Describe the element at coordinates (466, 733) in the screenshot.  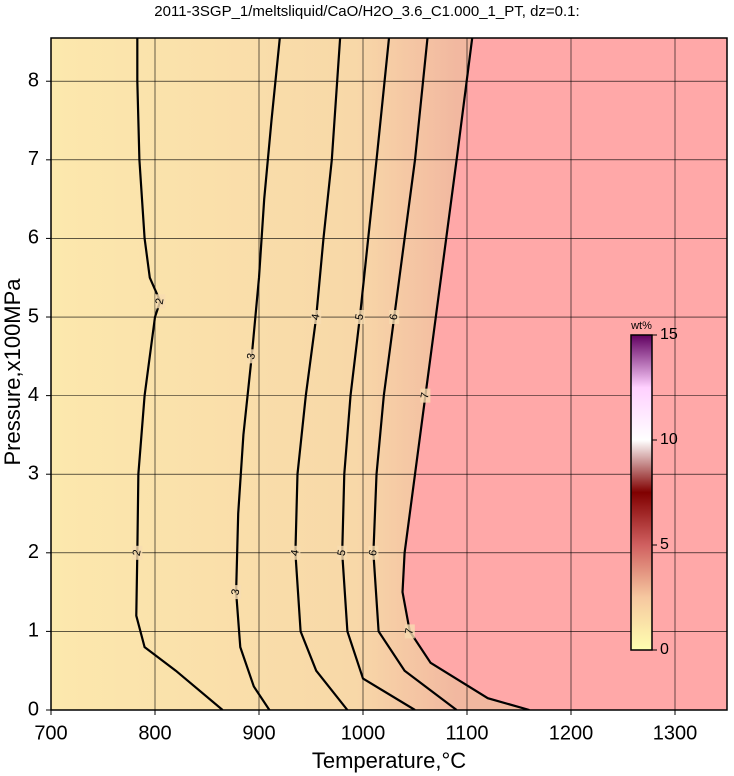
I see `x-tick-label: 1100` at that location.